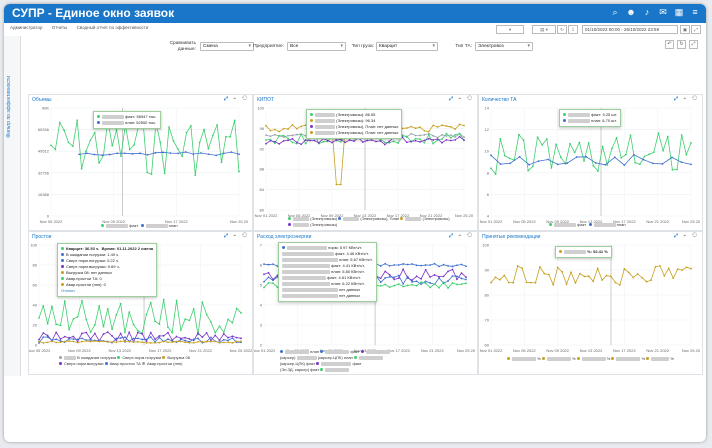 The height and width of the screenshot is (448, 712). What do you see at coordinates (59, 27) in the screenshot?
I see `breadcrumb-item: Отчеты` at bounding box center [59, 27].